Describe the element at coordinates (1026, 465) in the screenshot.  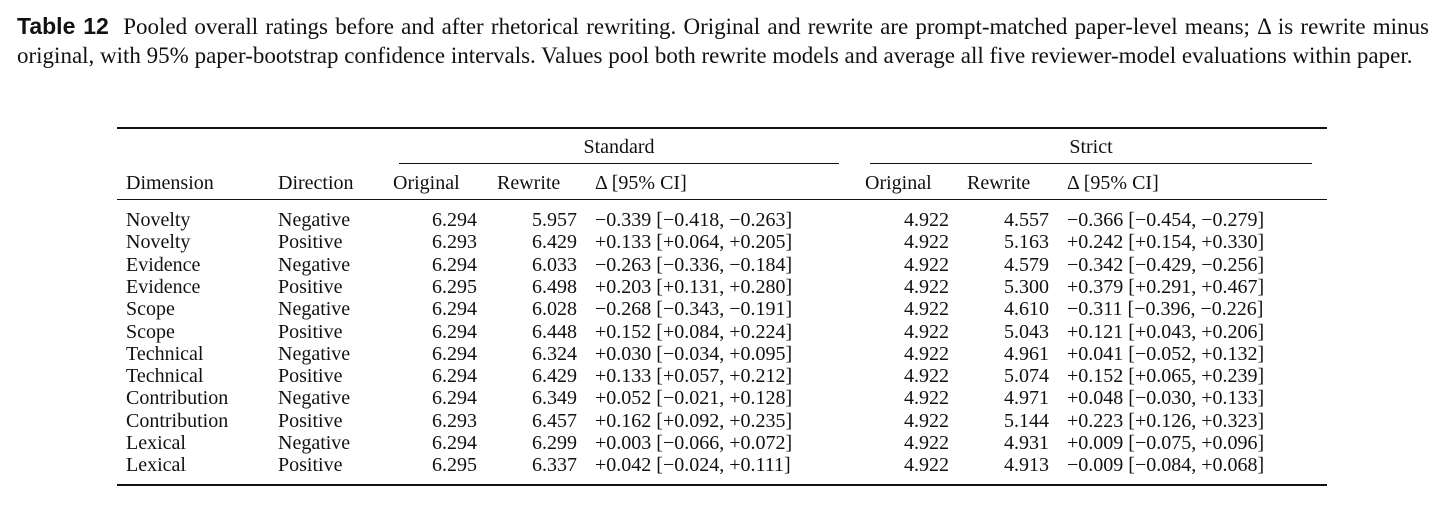
I see `cell-strict-rewrite: 4.913` at that location.